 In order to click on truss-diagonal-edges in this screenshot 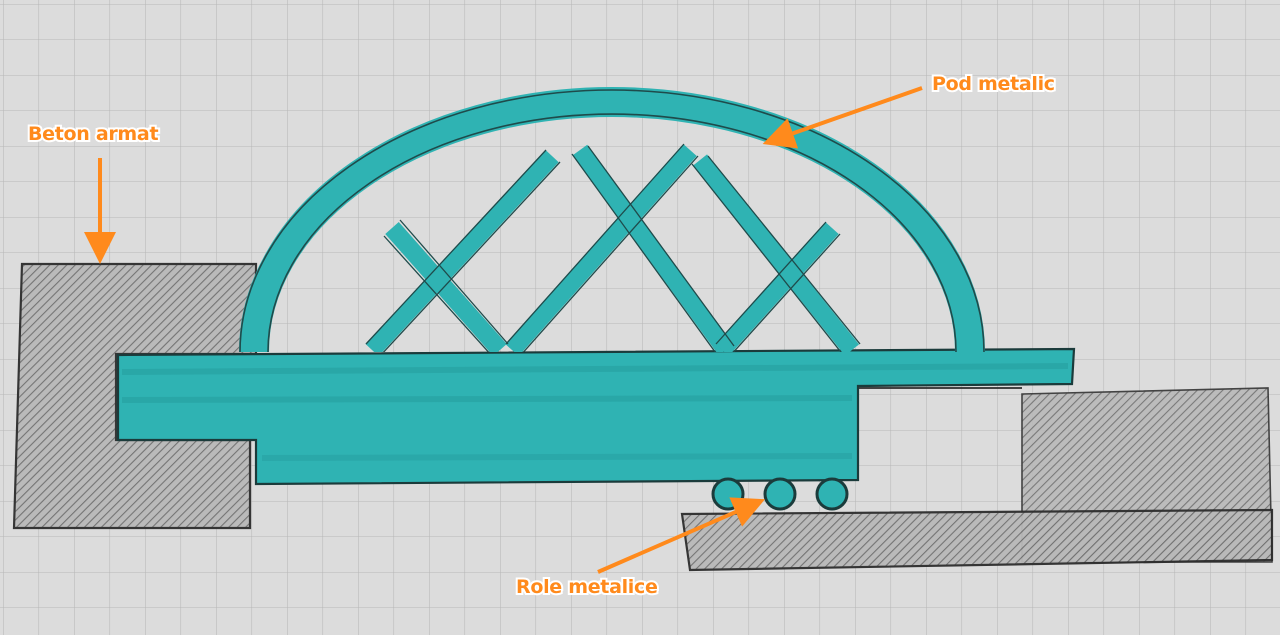, I will do `click(613, 248)`.